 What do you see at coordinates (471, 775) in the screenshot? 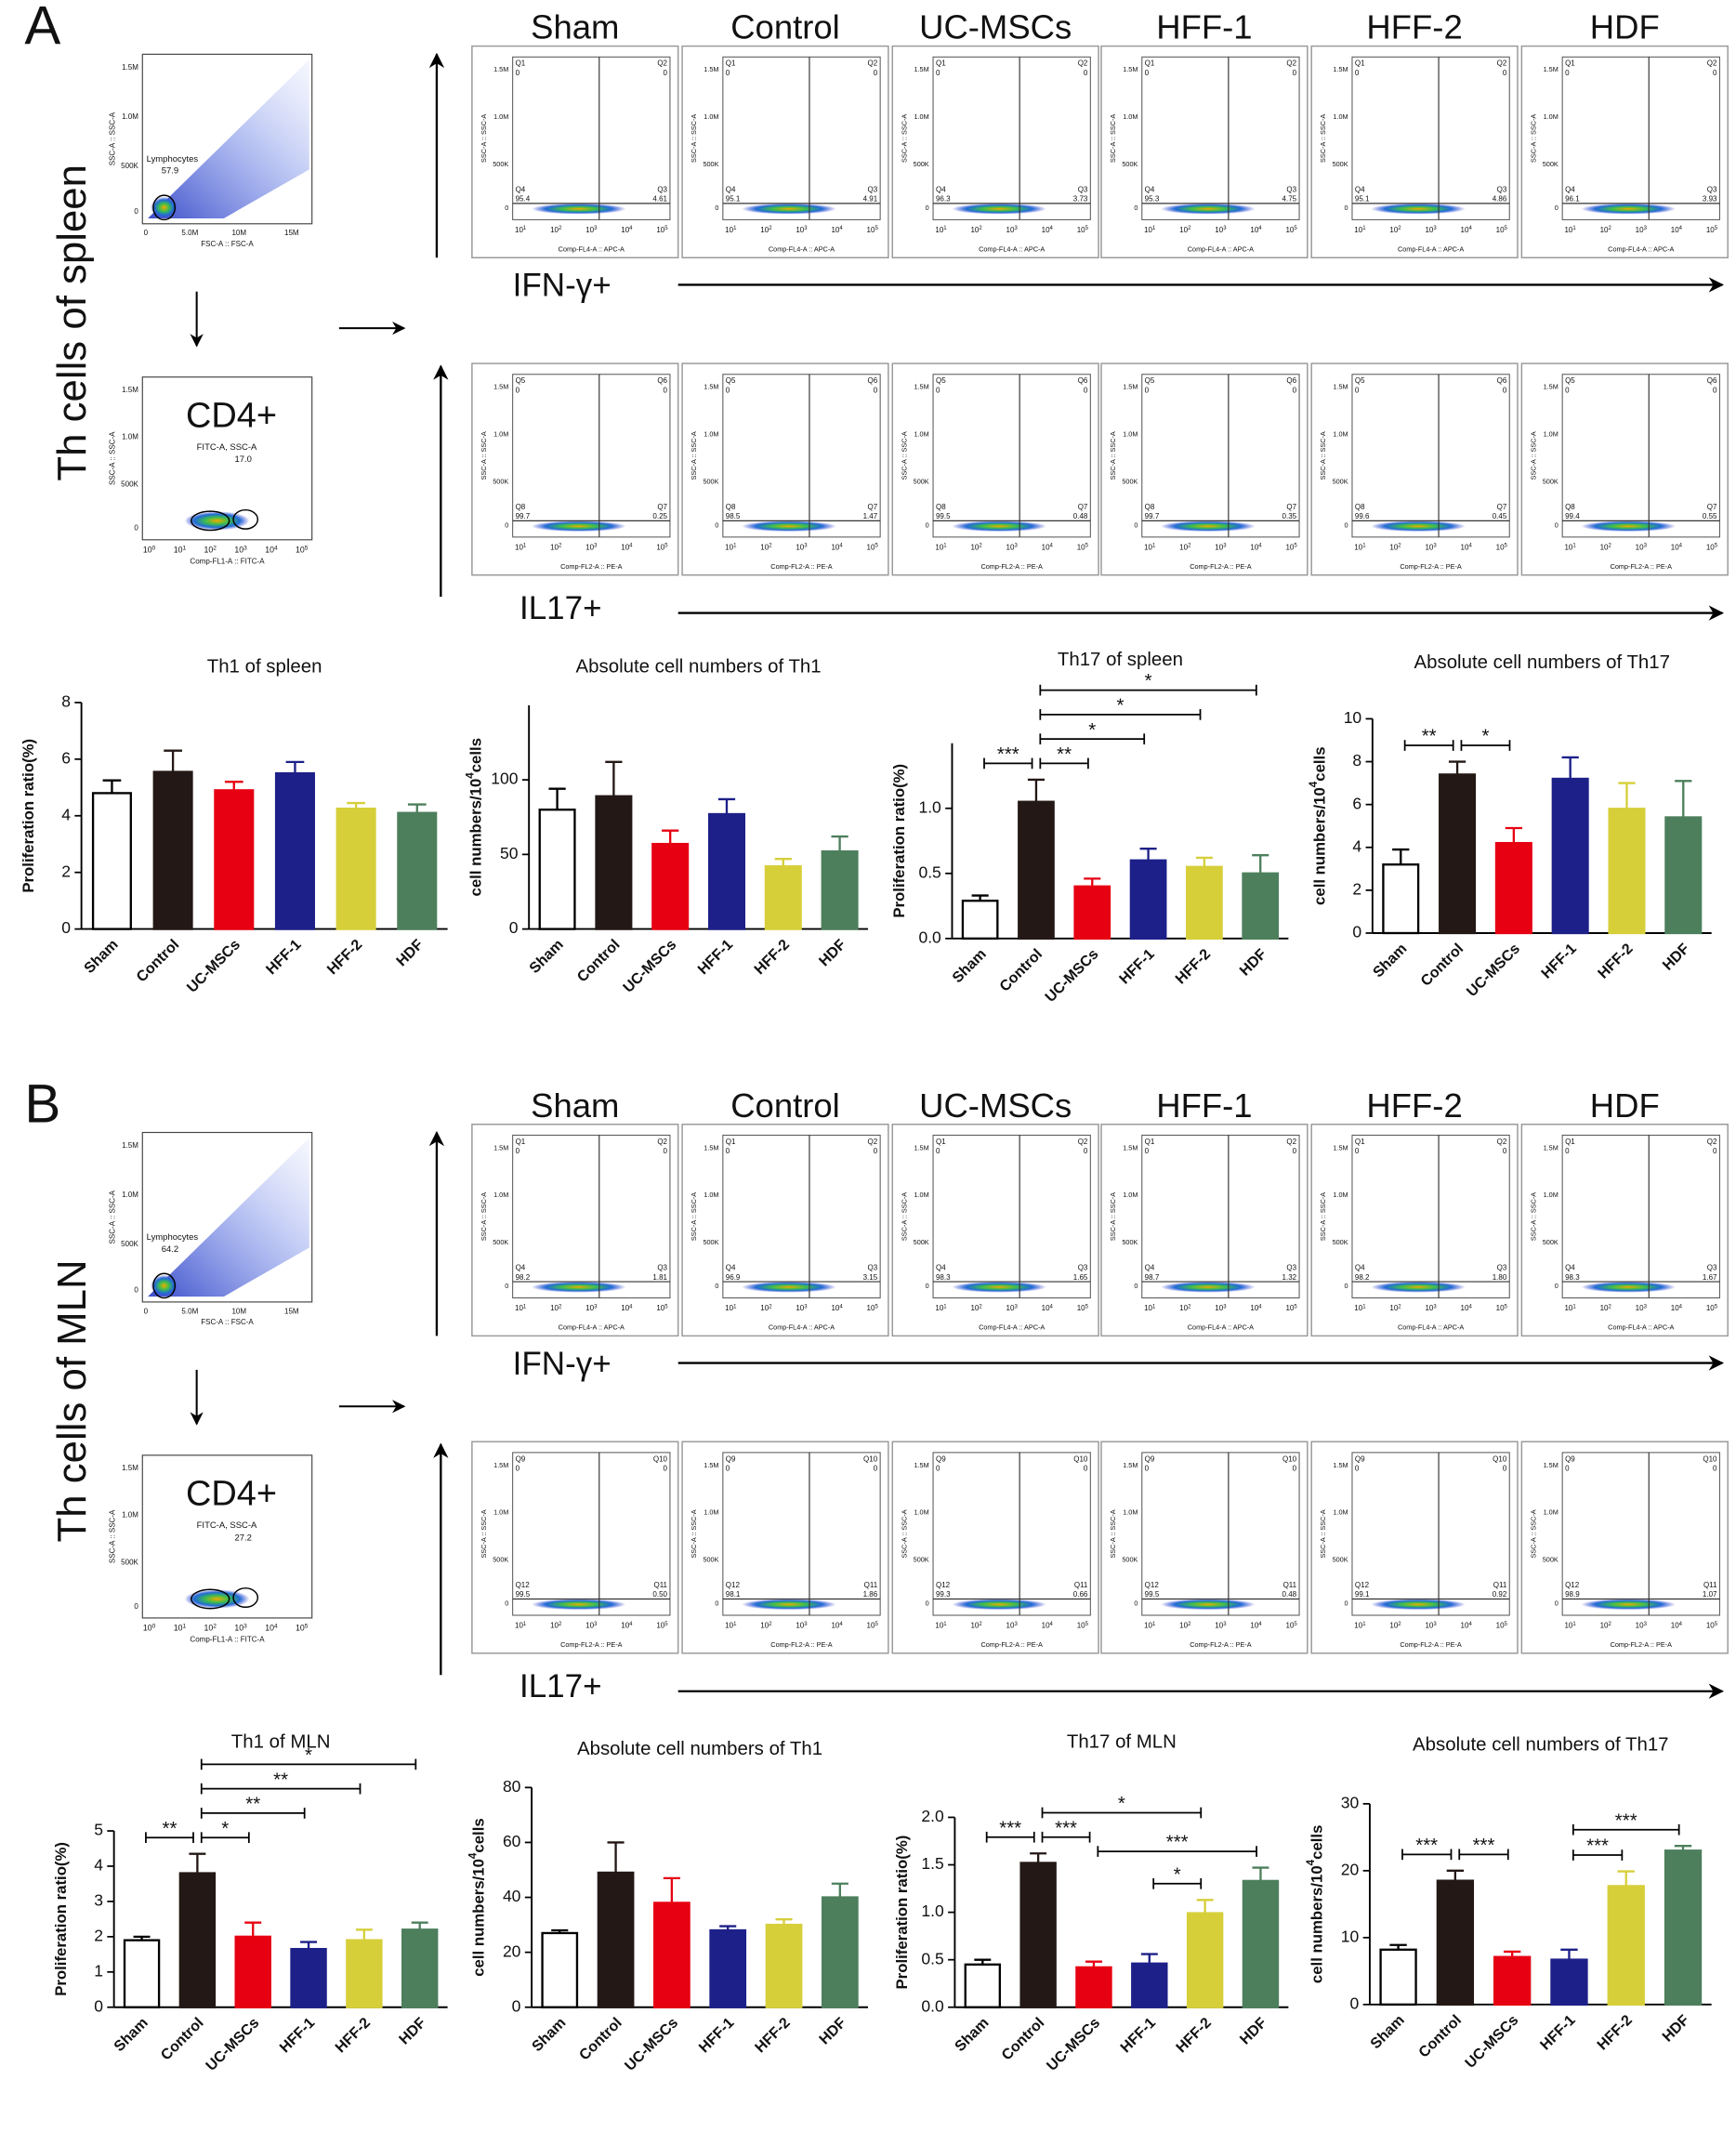
I see `y-axis-label-sup: 4` at bounding box center [471, 775].